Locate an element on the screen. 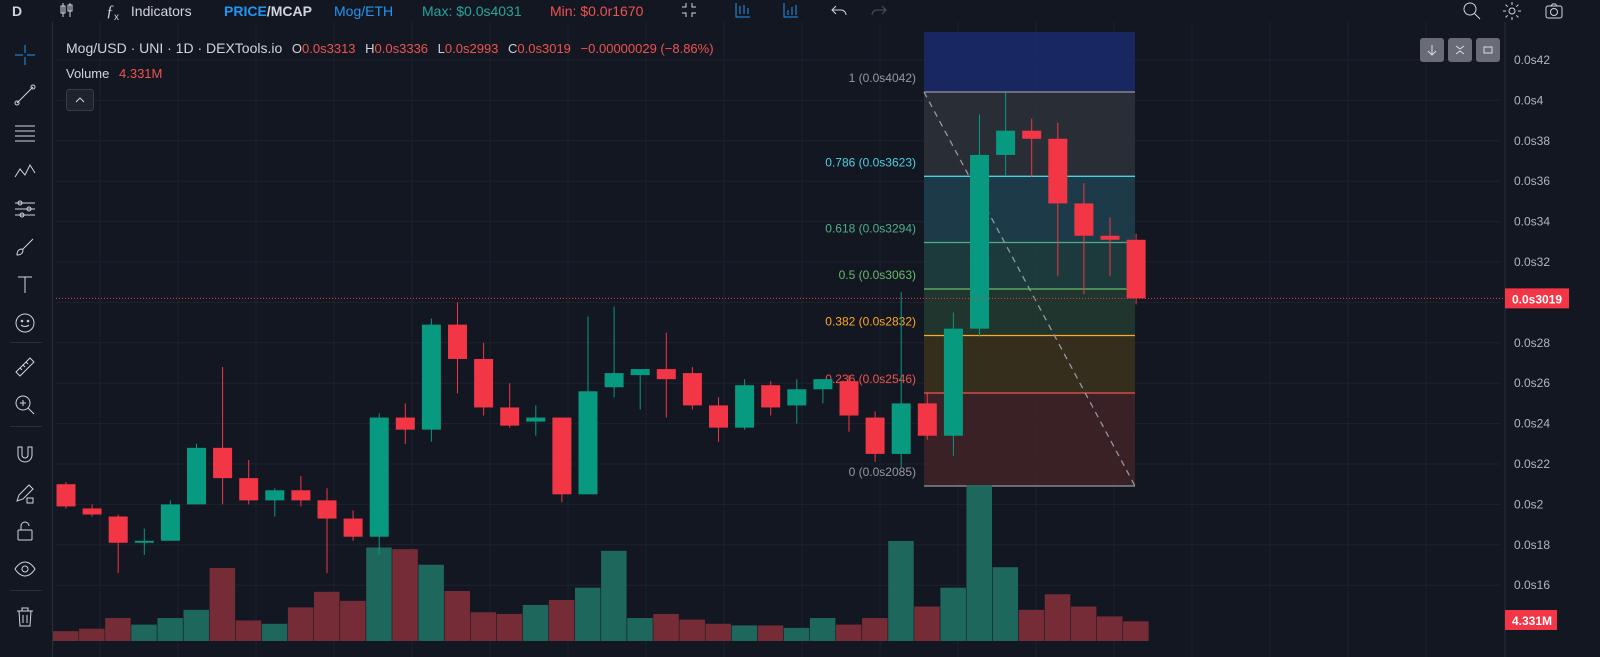  fib-level-label: 0.382 (0.0s2832) is located at coordinates (870, 321).